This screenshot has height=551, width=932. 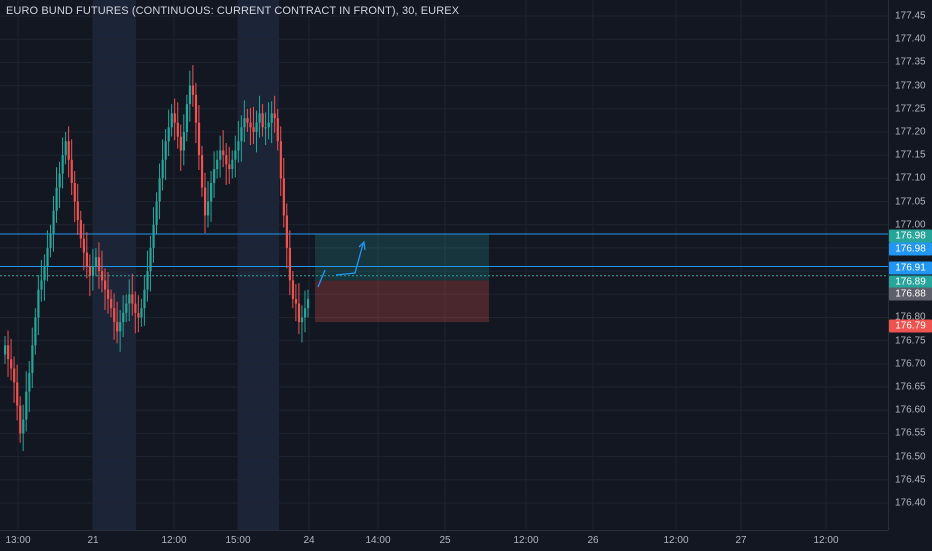 I want to click on time-tick-label: 25, so click(x=445, y=540).